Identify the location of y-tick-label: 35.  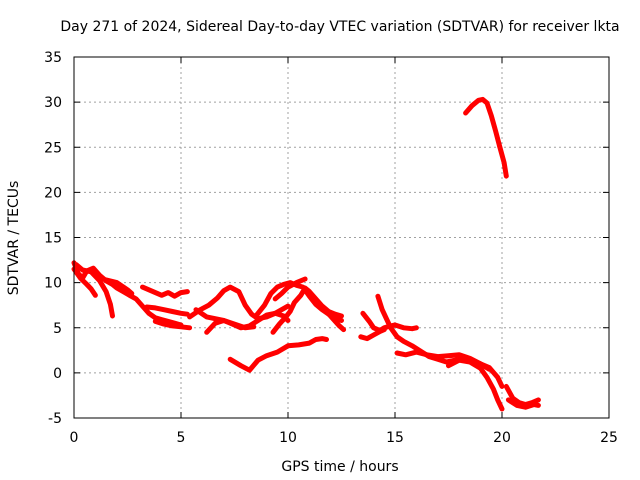
(53, 58).